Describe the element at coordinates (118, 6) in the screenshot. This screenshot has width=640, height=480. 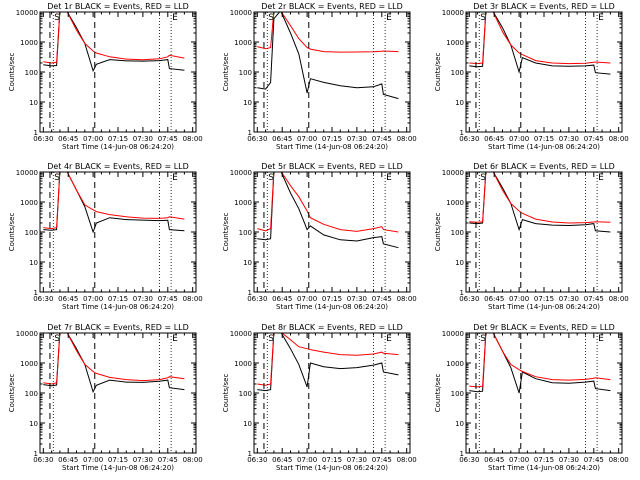
I see `panel-title: Det 1r BLACK = Events, RED = LLD` at that location.